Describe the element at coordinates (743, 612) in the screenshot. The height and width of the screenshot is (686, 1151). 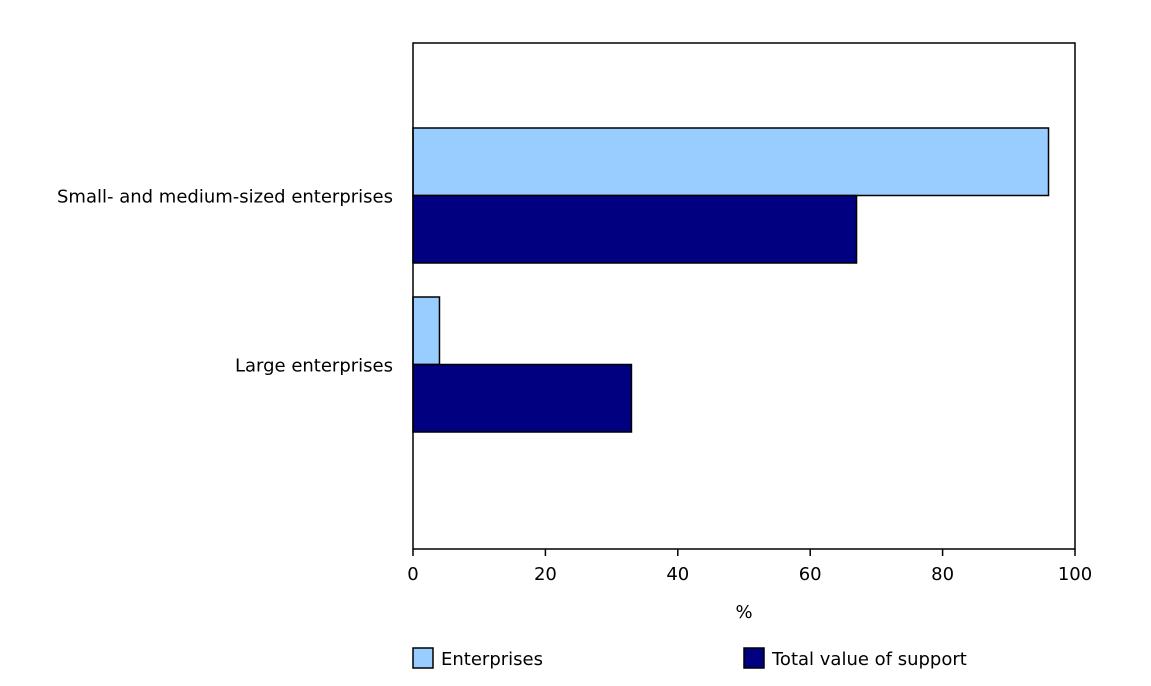
I see `x-axis-label: %` at that location.